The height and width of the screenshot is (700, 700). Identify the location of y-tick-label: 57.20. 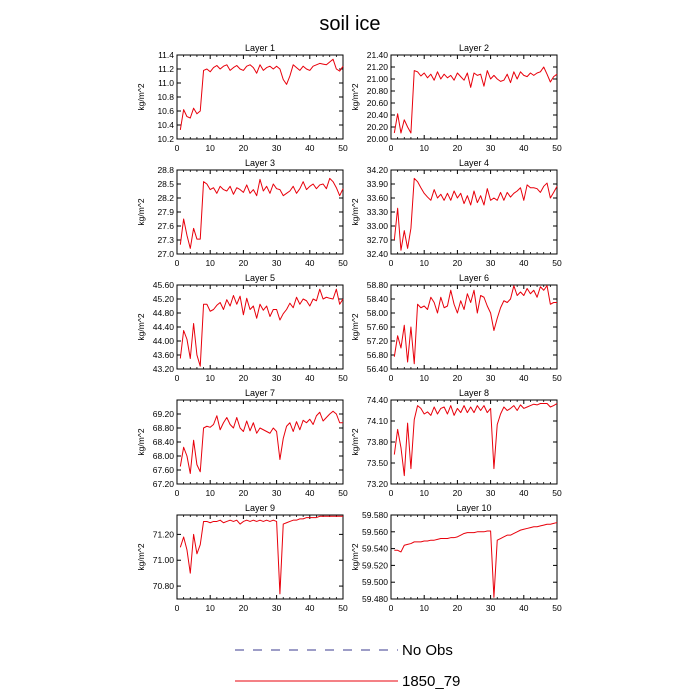
(378, 341).